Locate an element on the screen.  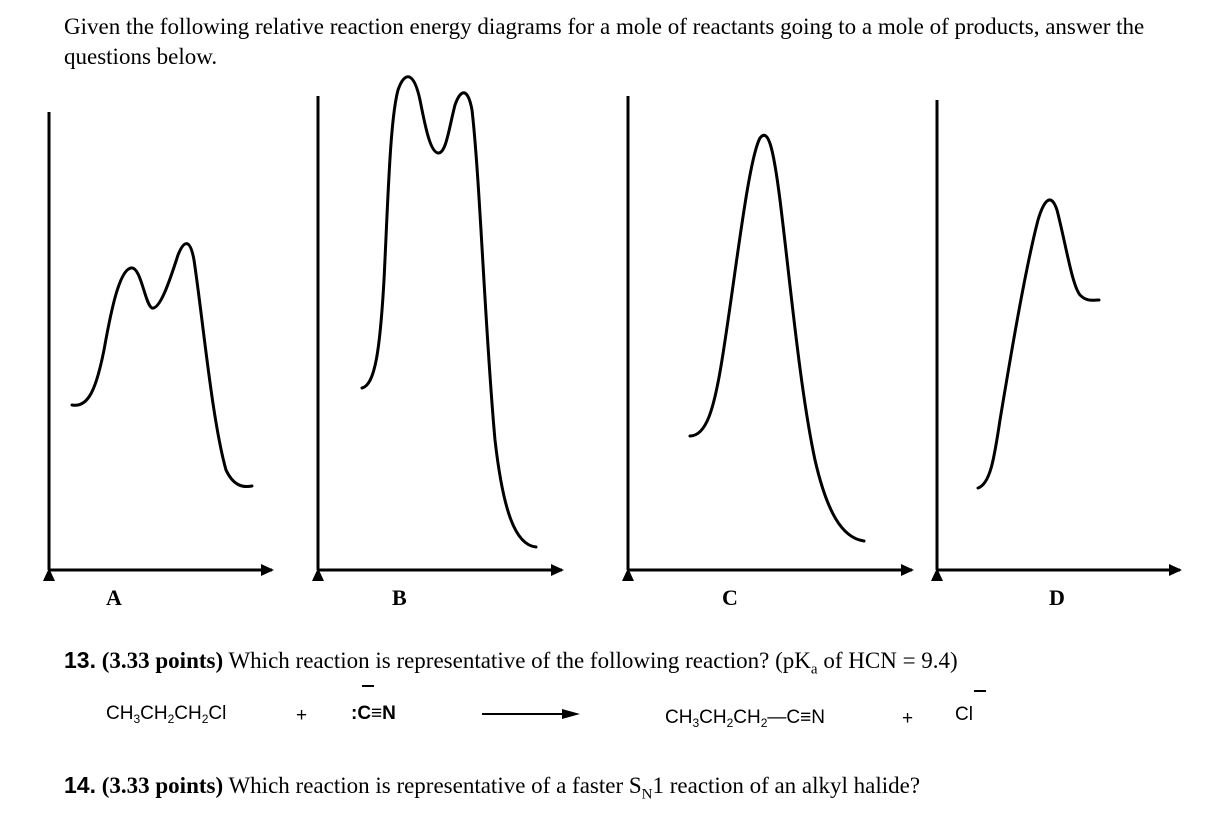
diagram-b-label: B is located at coordinates (399, 597).